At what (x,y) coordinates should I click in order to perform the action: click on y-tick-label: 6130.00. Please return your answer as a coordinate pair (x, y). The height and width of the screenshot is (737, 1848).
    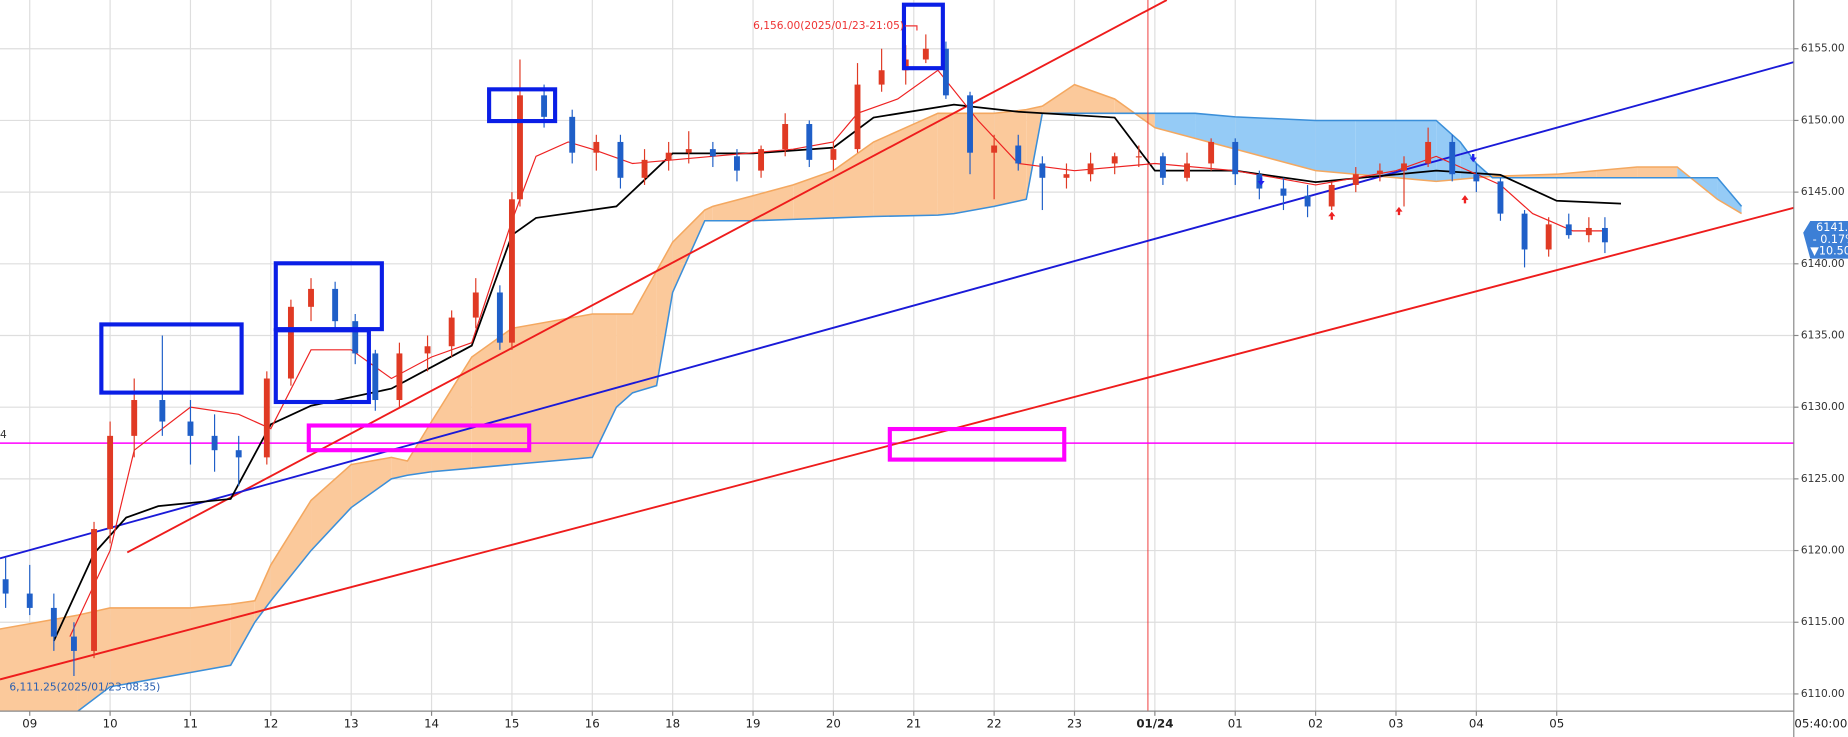
    Looking at the image, I should click on (1823, 407).